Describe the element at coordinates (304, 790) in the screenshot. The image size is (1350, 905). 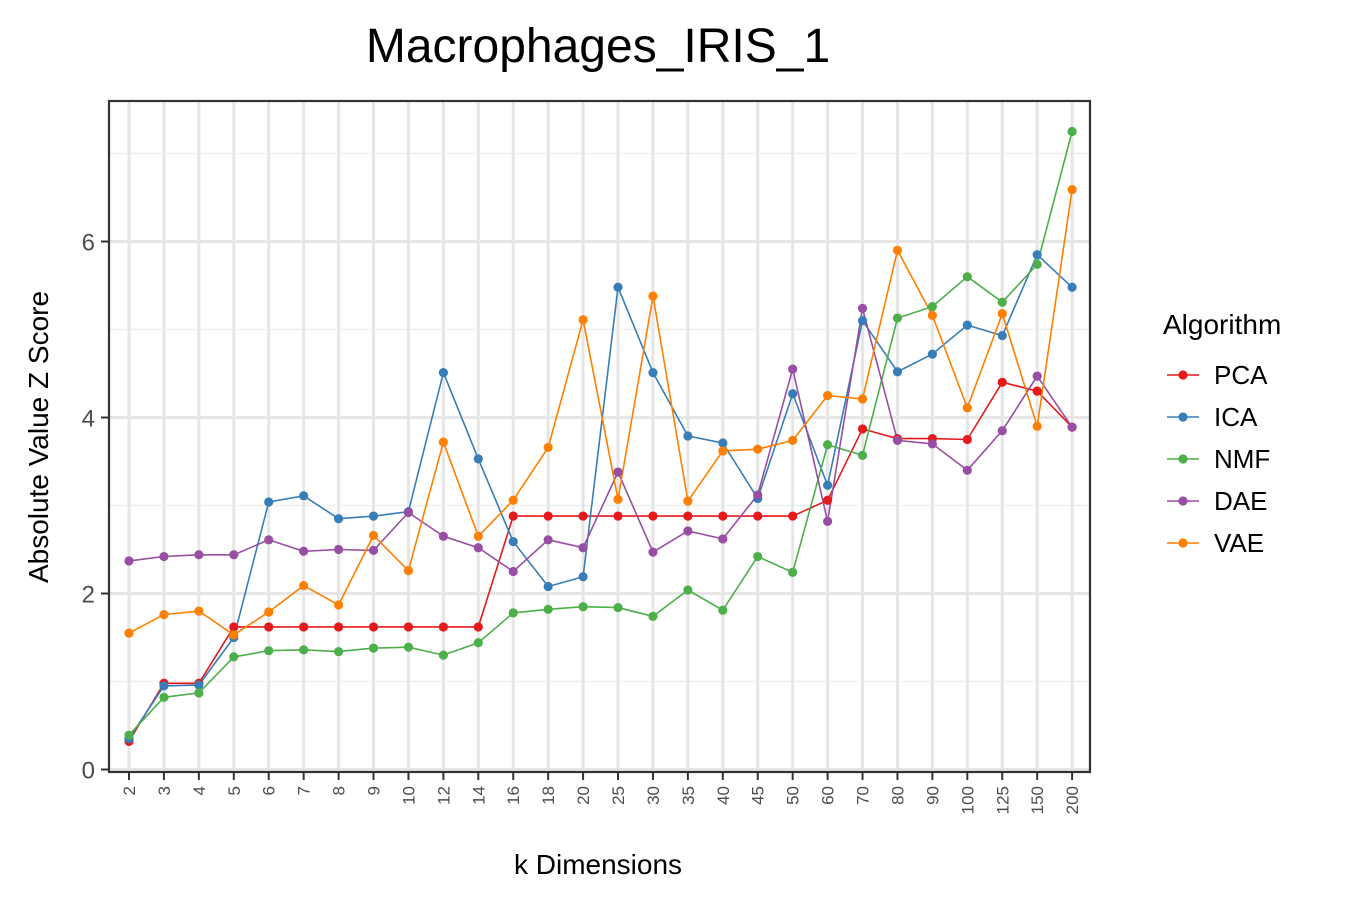
I see `x-tick-label: 7` at that location.